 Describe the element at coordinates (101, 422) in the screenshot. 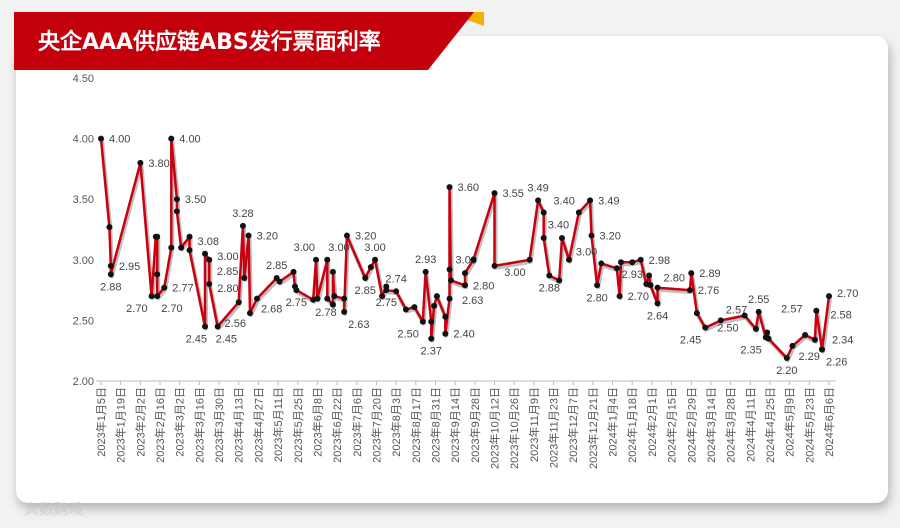

I see `x-tick-label: 2023年1月5日` at that location.